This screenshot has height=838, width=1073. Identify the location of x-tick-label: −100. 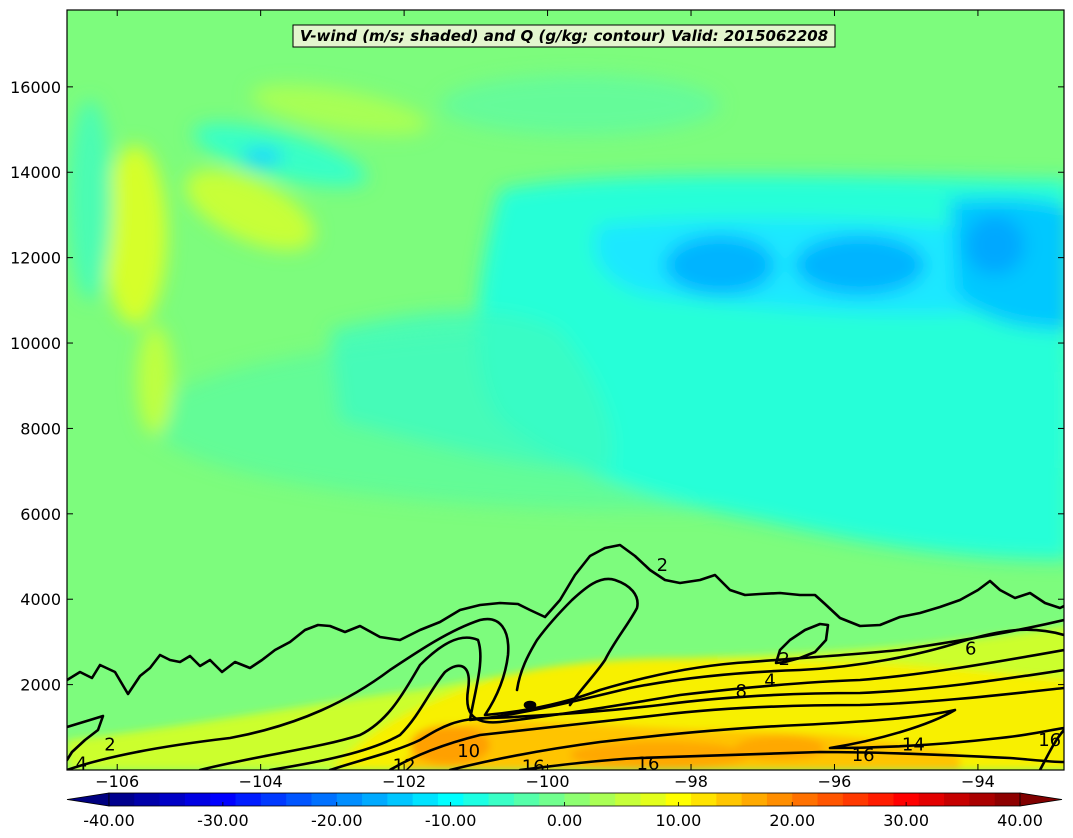
(548, 781).